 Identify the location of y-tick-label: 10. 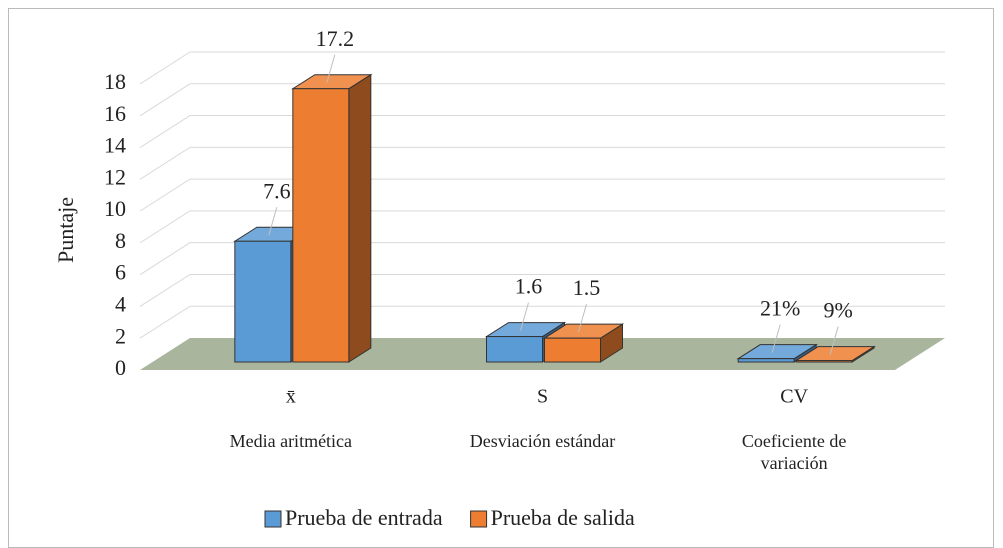
(115, 208).